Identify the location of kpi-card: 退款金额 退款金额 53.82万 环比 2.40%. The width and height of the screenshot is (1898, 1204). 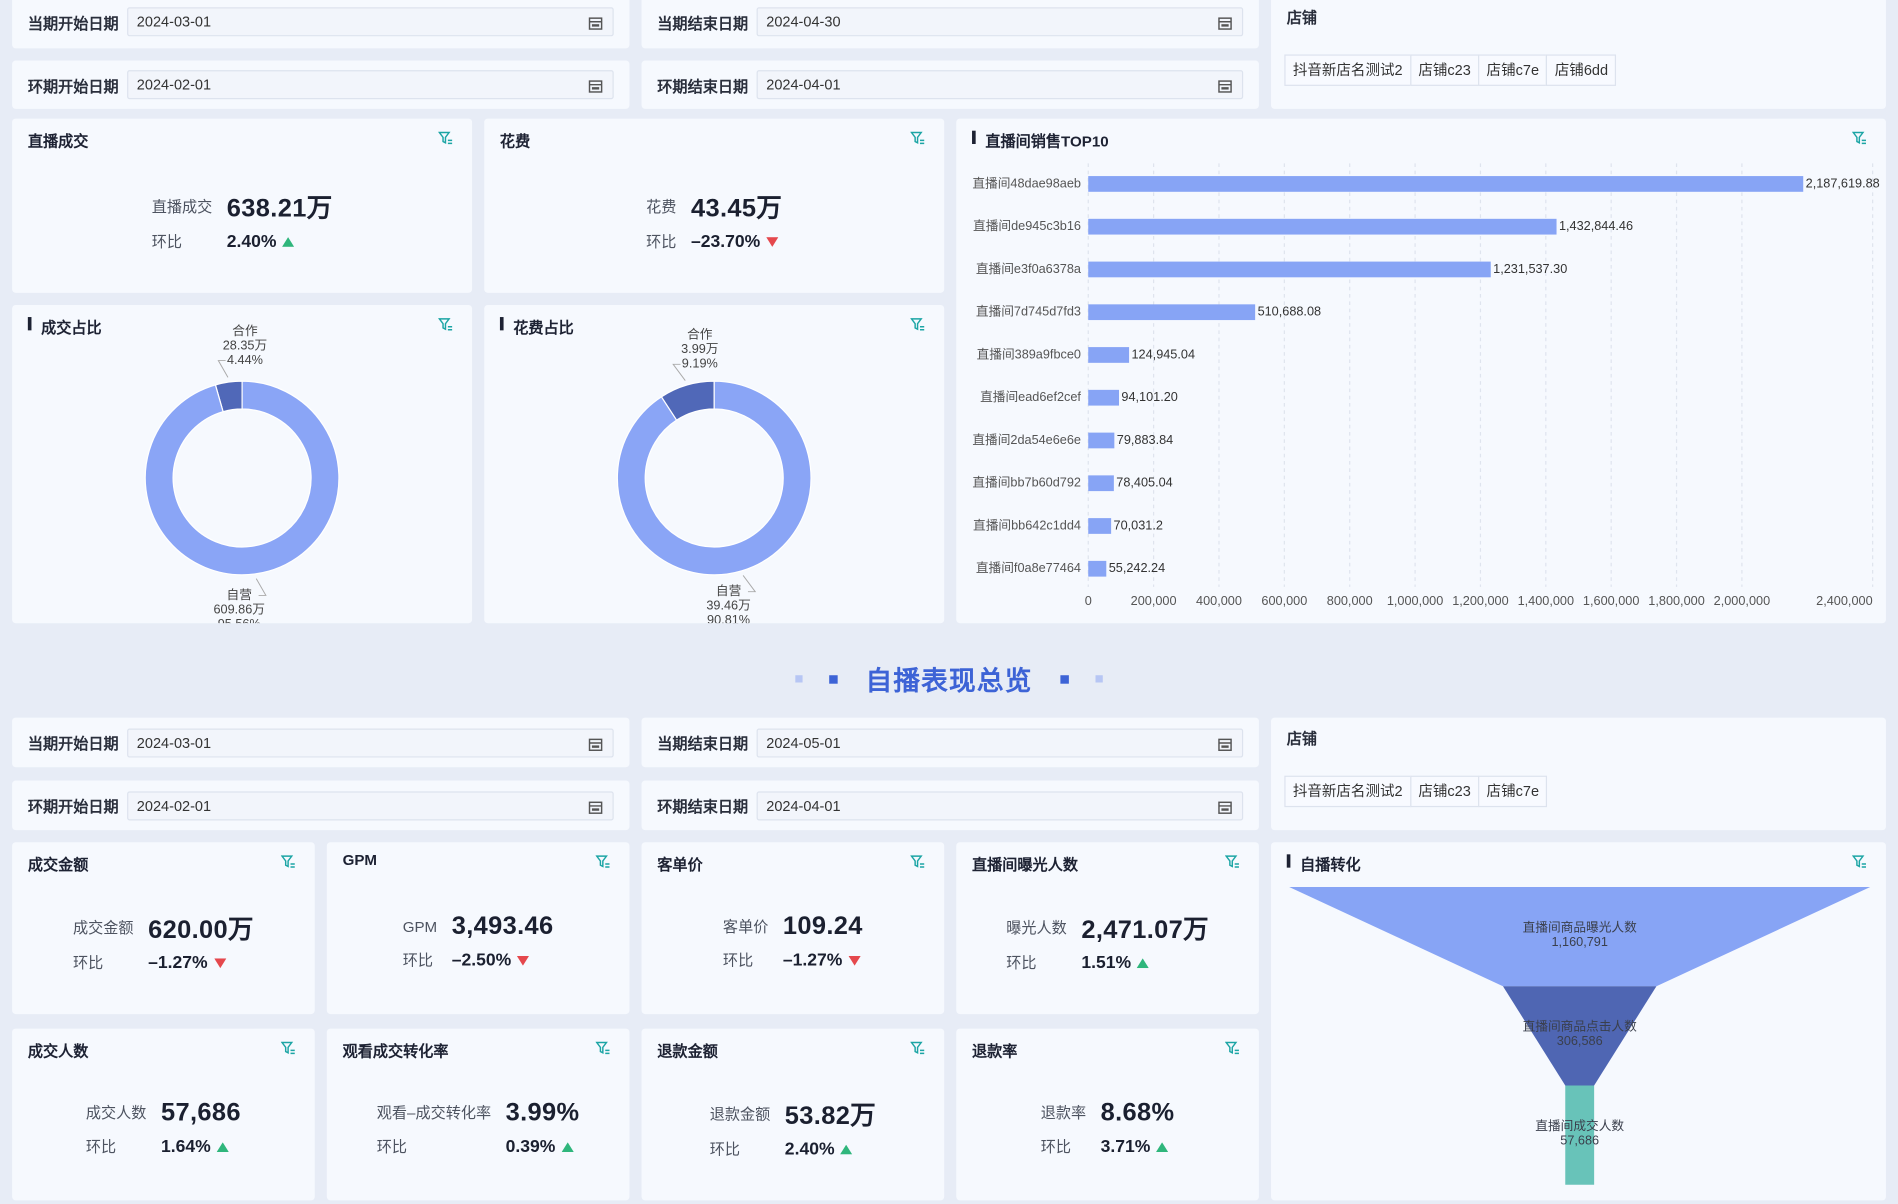
(793, 1114).